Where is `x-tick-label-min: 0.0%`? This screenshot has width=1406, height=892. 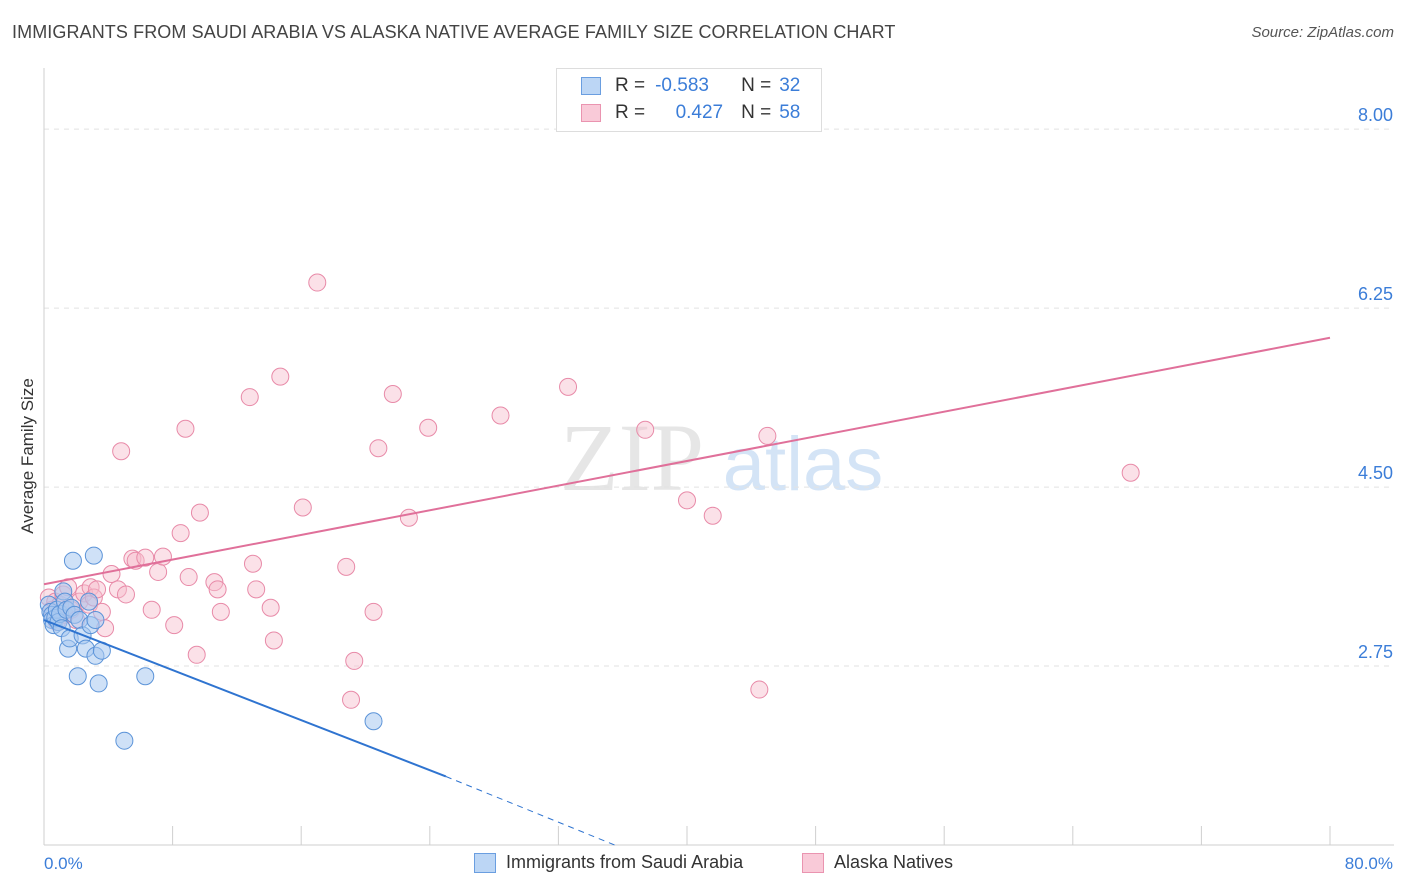
x-tick-label-min: 0.0% is located at coordinates (63, 863).